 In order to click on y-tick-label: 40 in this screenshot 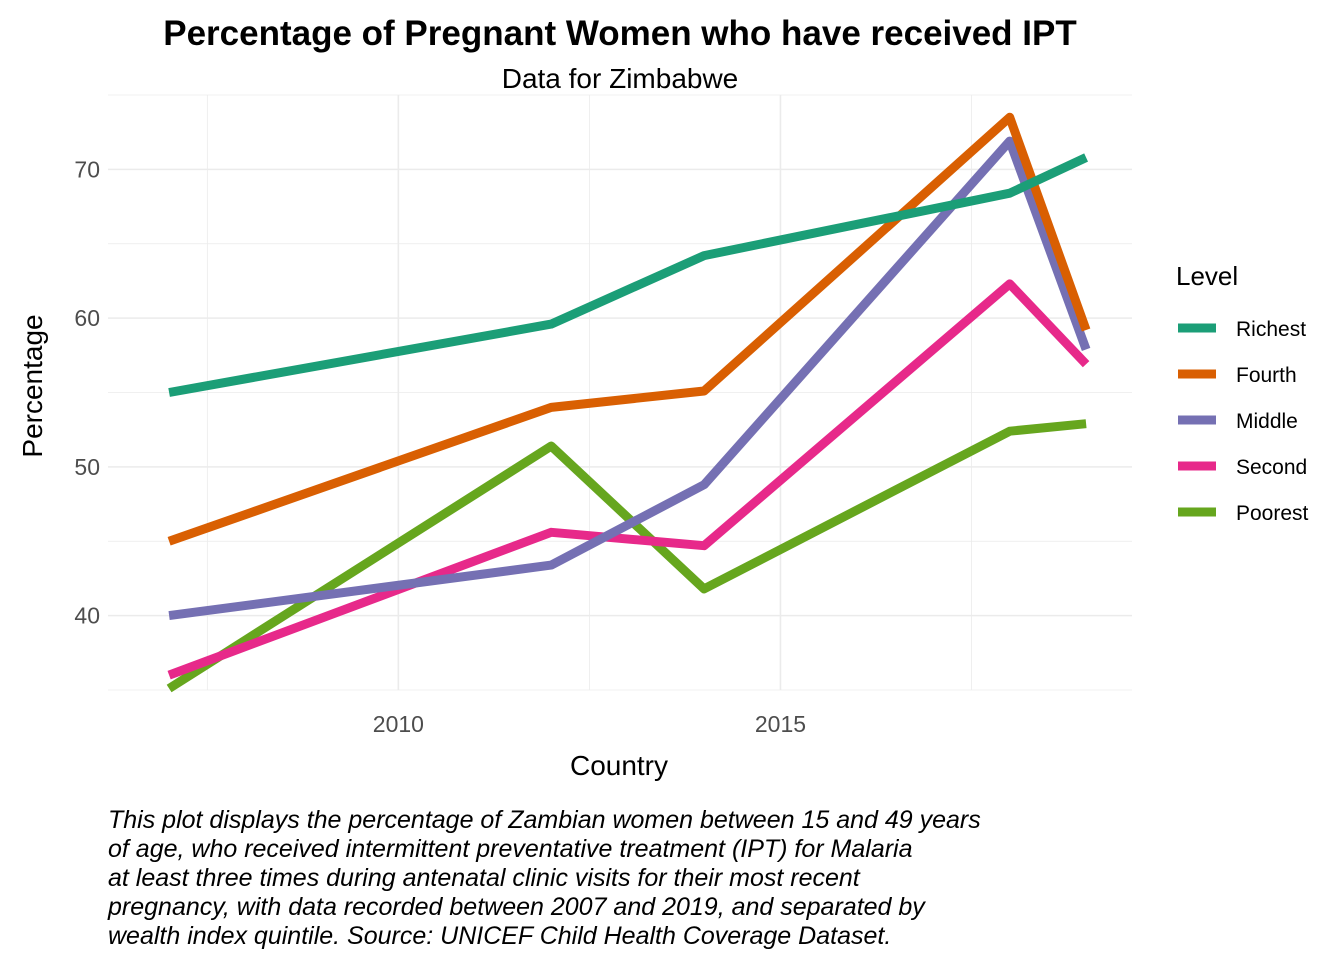, I will do `click(87, 616)`.